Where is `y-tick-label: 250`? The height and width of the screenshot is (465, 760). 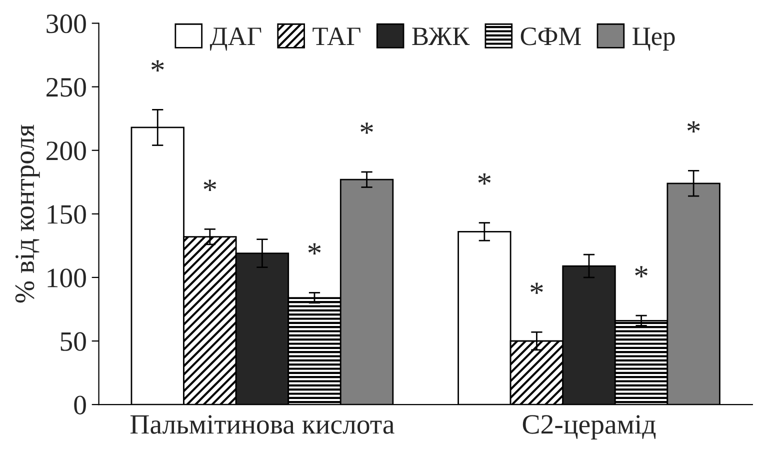 y-tick-label: 250 is located at coordinates (66, 87).